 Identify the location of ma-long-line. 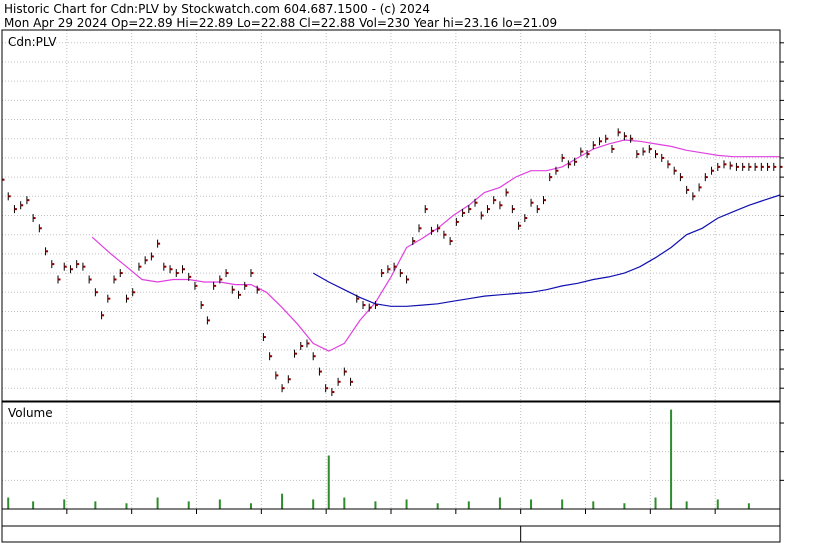
(546, 250).